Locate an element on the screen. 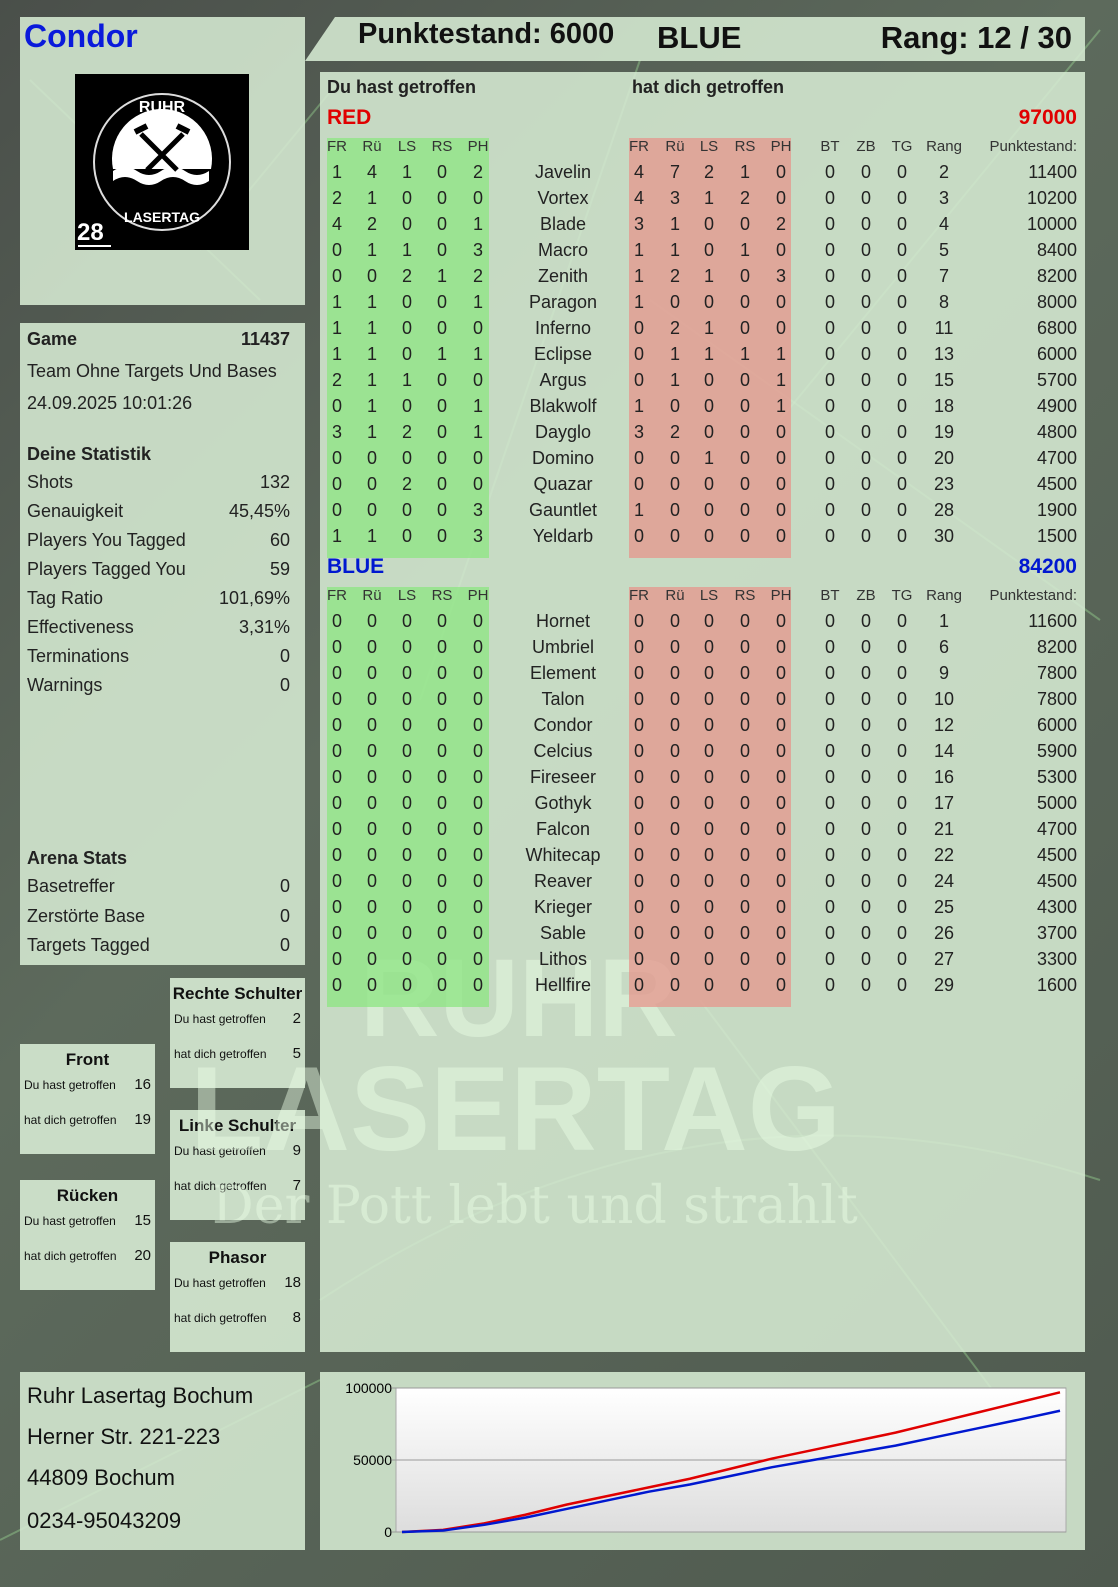  arena-value: 0 is located at coordinates (284, 945).